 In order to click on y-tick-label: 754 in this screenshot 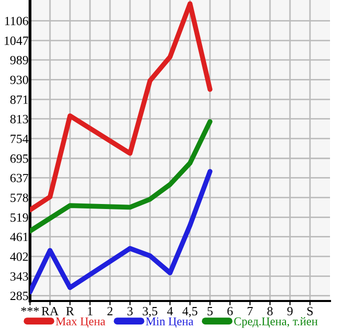, I will do `click(19, 139)`.